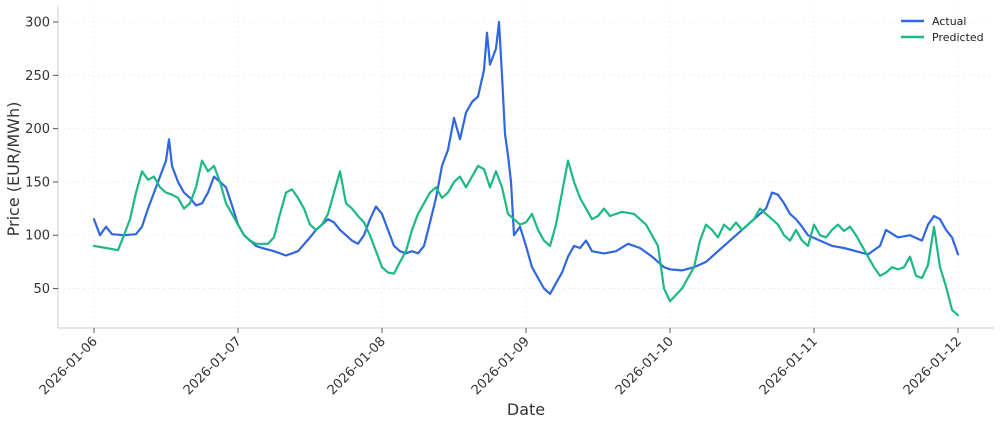 Image resolution: width=1000 pixels, height=424 pixels. Describe the element at coordinates (645, 366) in the screenshot. I see `x-tick-label: 2026-01-10` at that location.